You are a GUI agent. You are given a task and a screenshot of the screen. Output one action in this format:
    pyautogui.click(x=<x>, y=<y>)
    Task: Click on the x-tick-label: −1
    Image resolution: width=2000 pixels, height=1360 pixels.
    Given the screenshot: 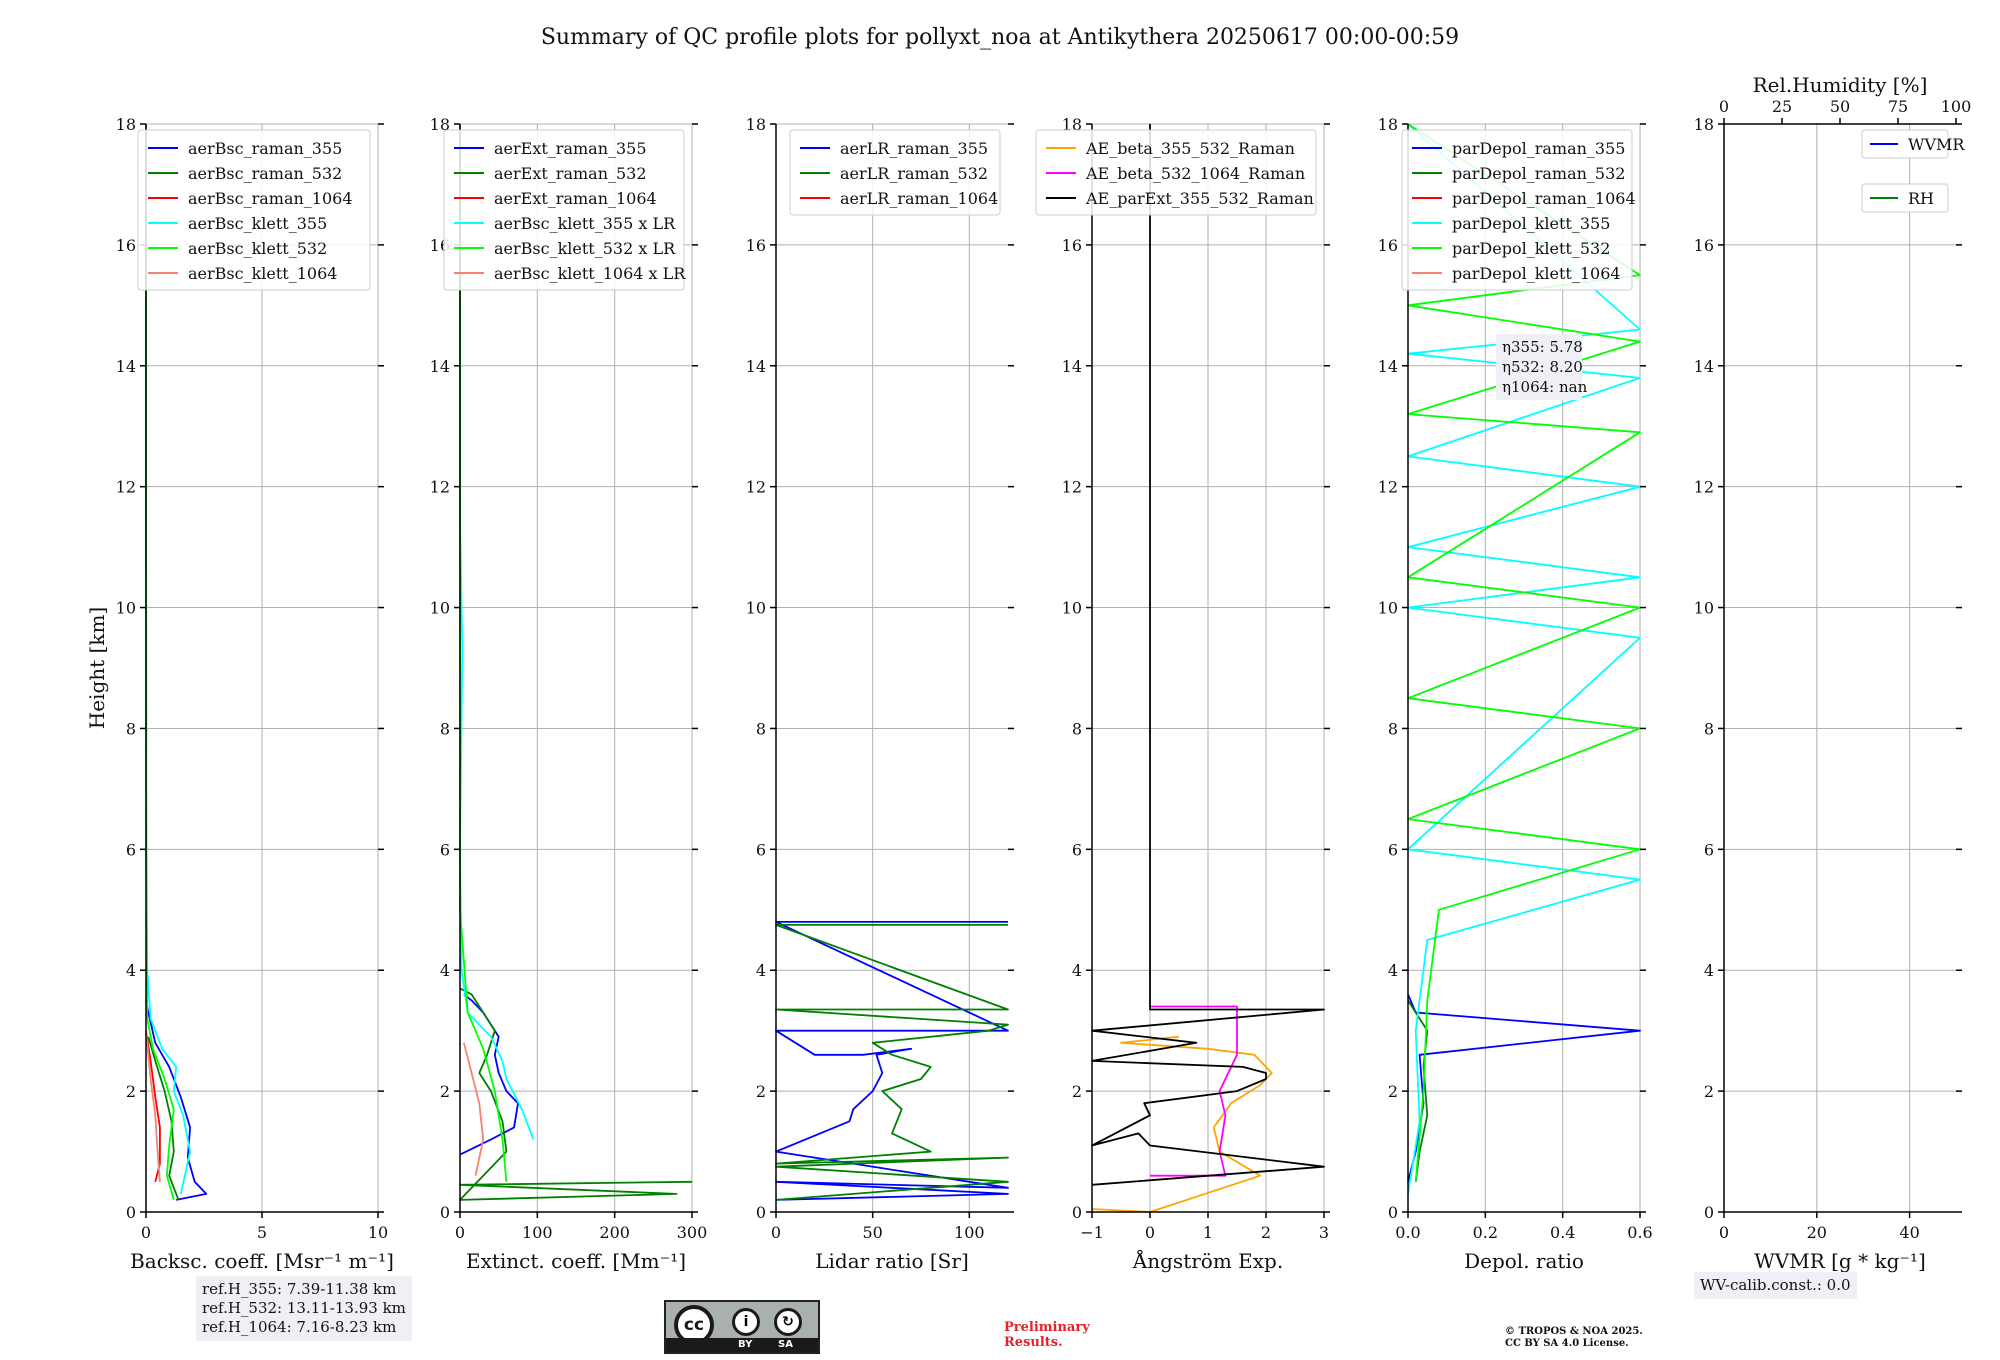 What is the action you would take?
    pyautogui.click(x=1092, y=1232)
    